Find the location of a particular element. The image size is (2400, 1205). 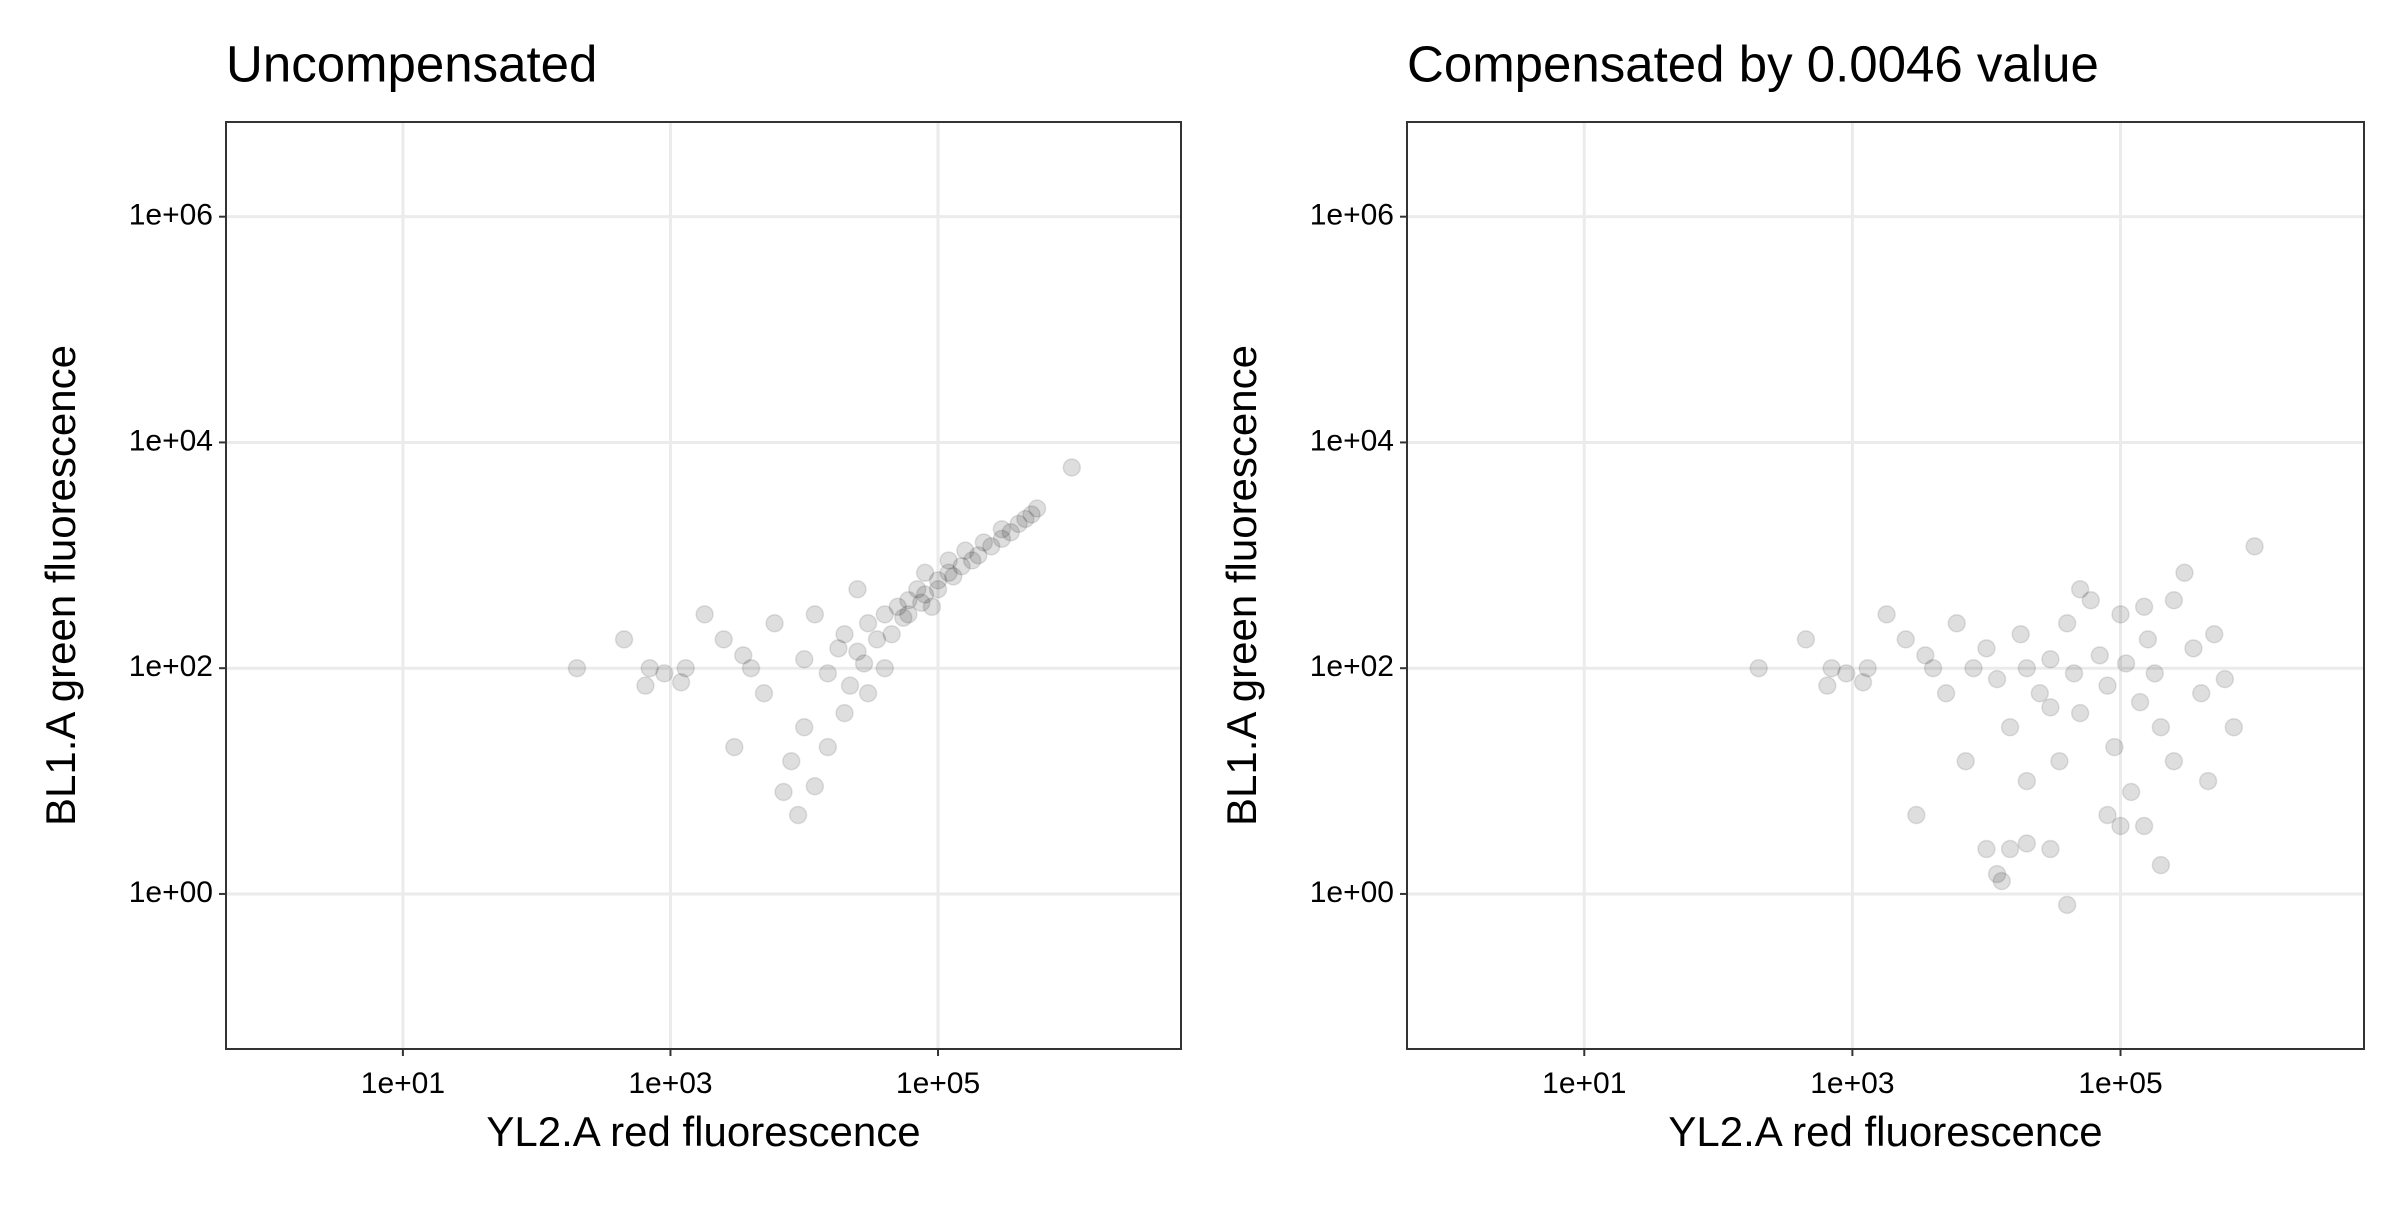

chart-title: Compensated by 0.0046 value is located at coordinates (1753, 63).